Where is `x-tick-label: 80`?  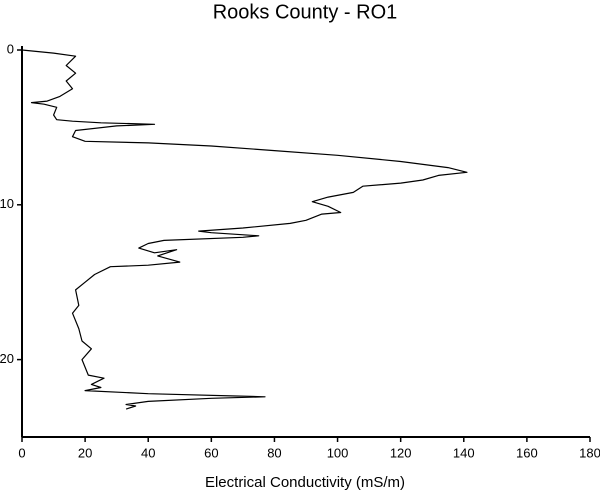 x-tick-label: 80 is located at coordinates (274, 452).